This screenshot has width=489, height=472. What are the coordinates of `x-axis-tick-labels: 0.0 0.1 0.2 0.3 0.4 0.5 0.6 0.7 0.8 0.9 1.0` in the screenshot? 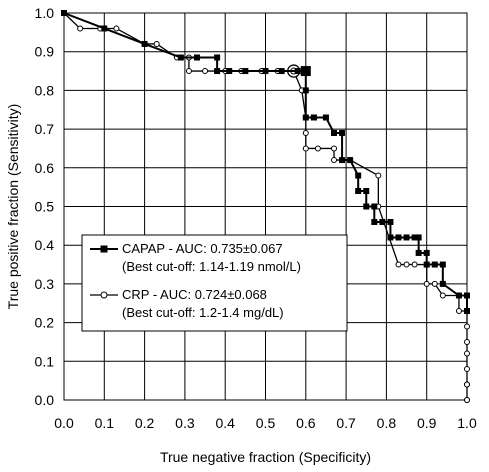 It's located at (265, 423).